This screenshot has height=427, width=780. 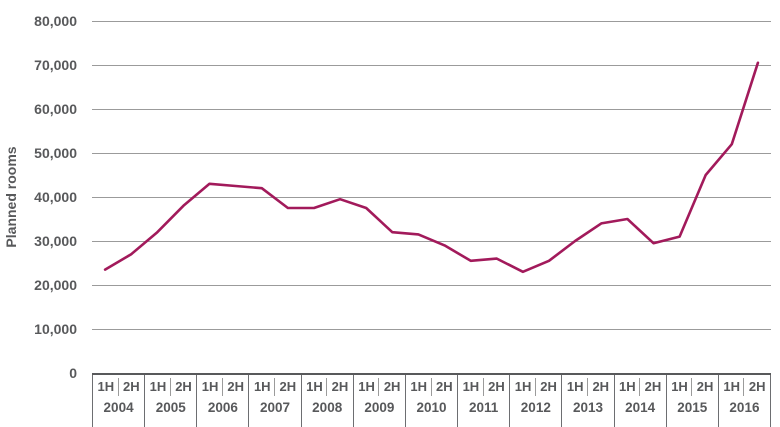 I want to click on x-axis-year-cell: 1H 2H 2004, so click(x=119, y=401).